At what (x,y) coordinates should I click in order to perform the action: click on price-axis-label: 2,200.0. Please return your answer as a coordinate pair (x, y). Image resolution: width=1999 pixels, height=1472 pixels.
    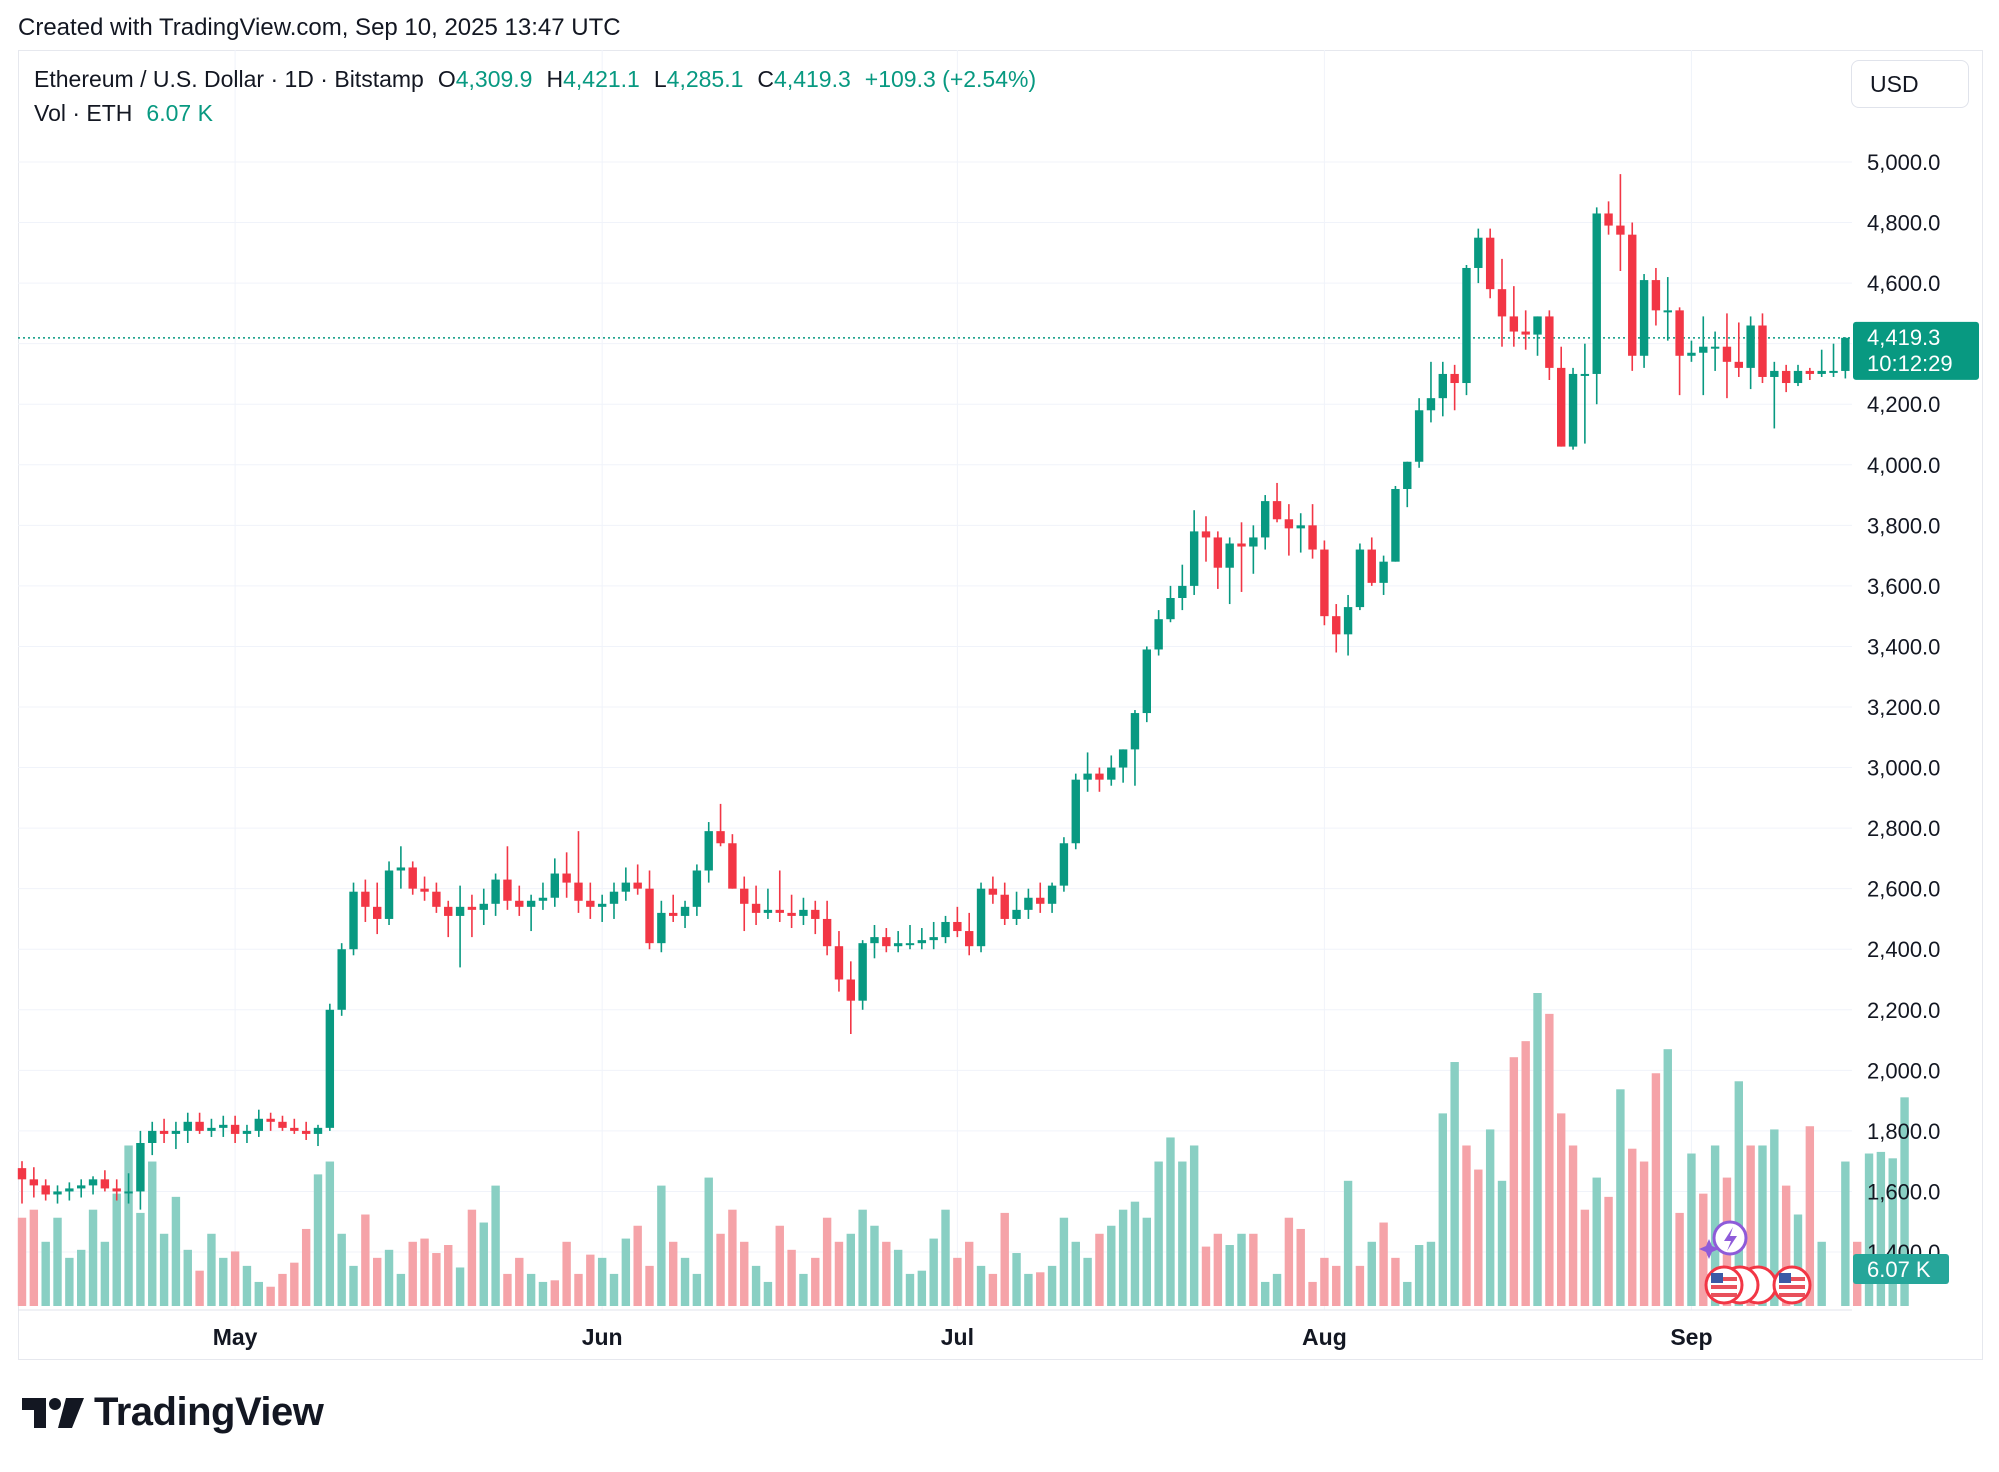
    Looking at the image, I should click on (1903, 1010).